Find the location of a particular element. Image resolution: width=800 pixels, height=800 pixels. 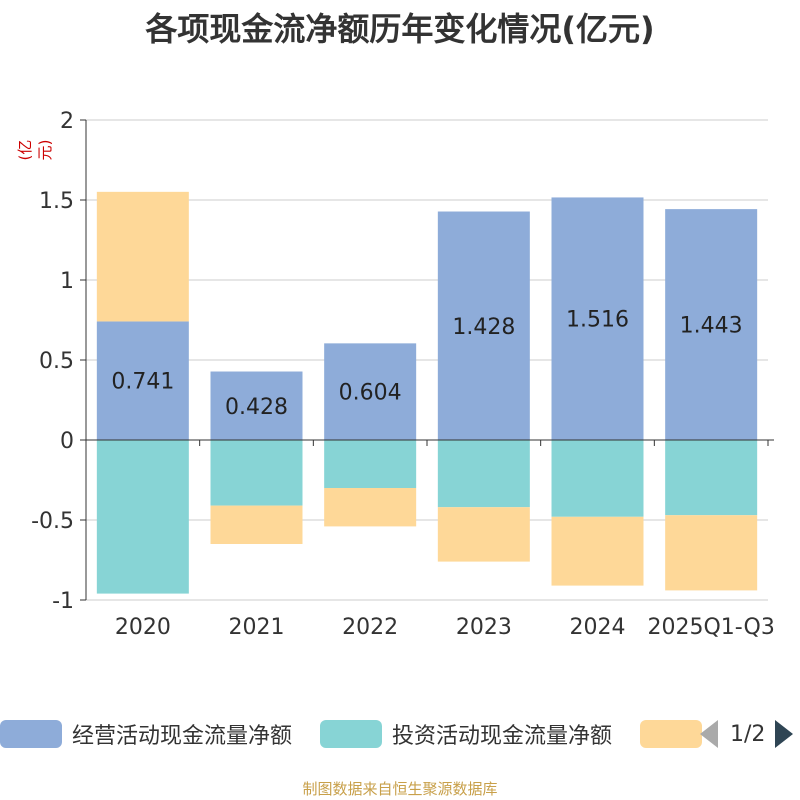

chevron-right-icon is located at coordinates (784, 734).